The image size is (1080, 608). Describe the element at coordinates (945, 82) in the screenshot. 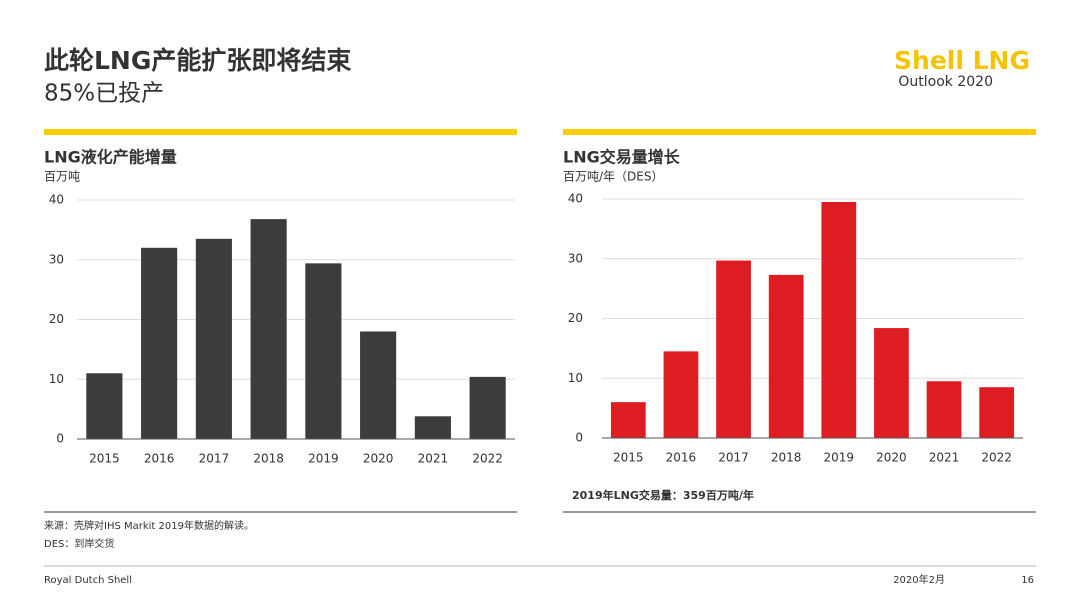

I see `logo-sub: Outlook 2020` at that location.